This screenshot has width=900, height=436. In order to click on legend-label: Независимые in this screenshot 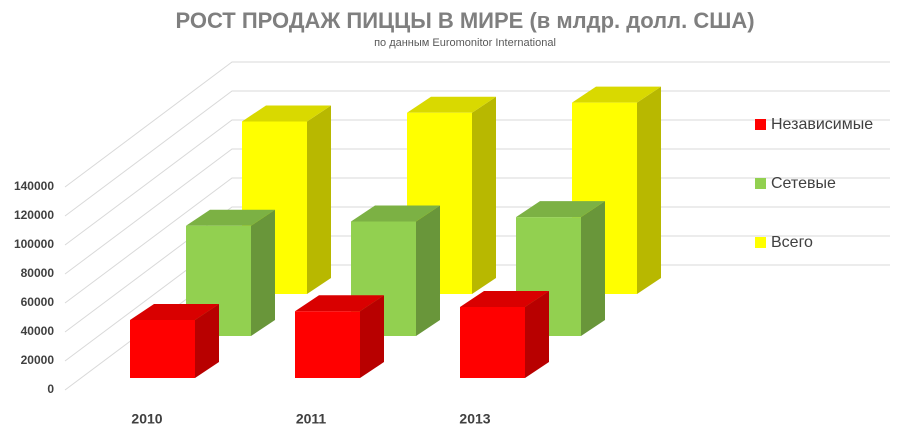, I will do `click(822, 124)`.